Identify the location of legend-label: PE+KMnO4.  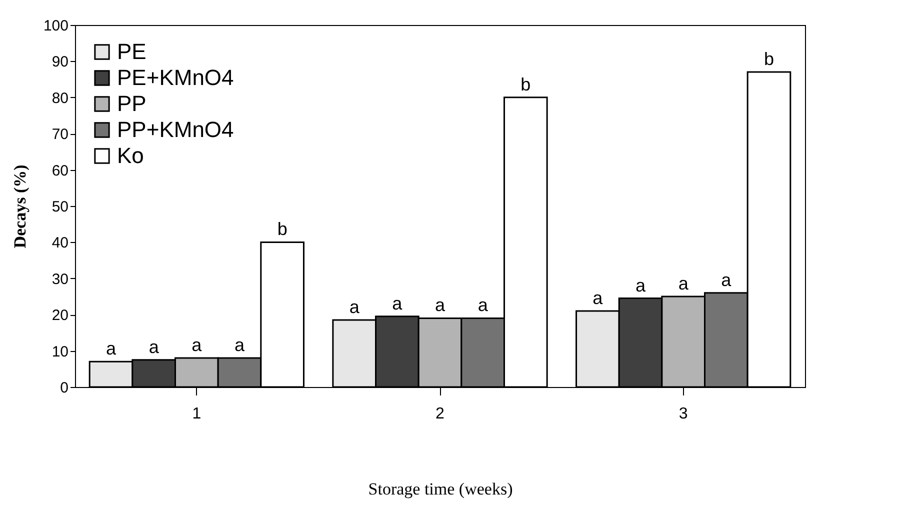
(175, 77).